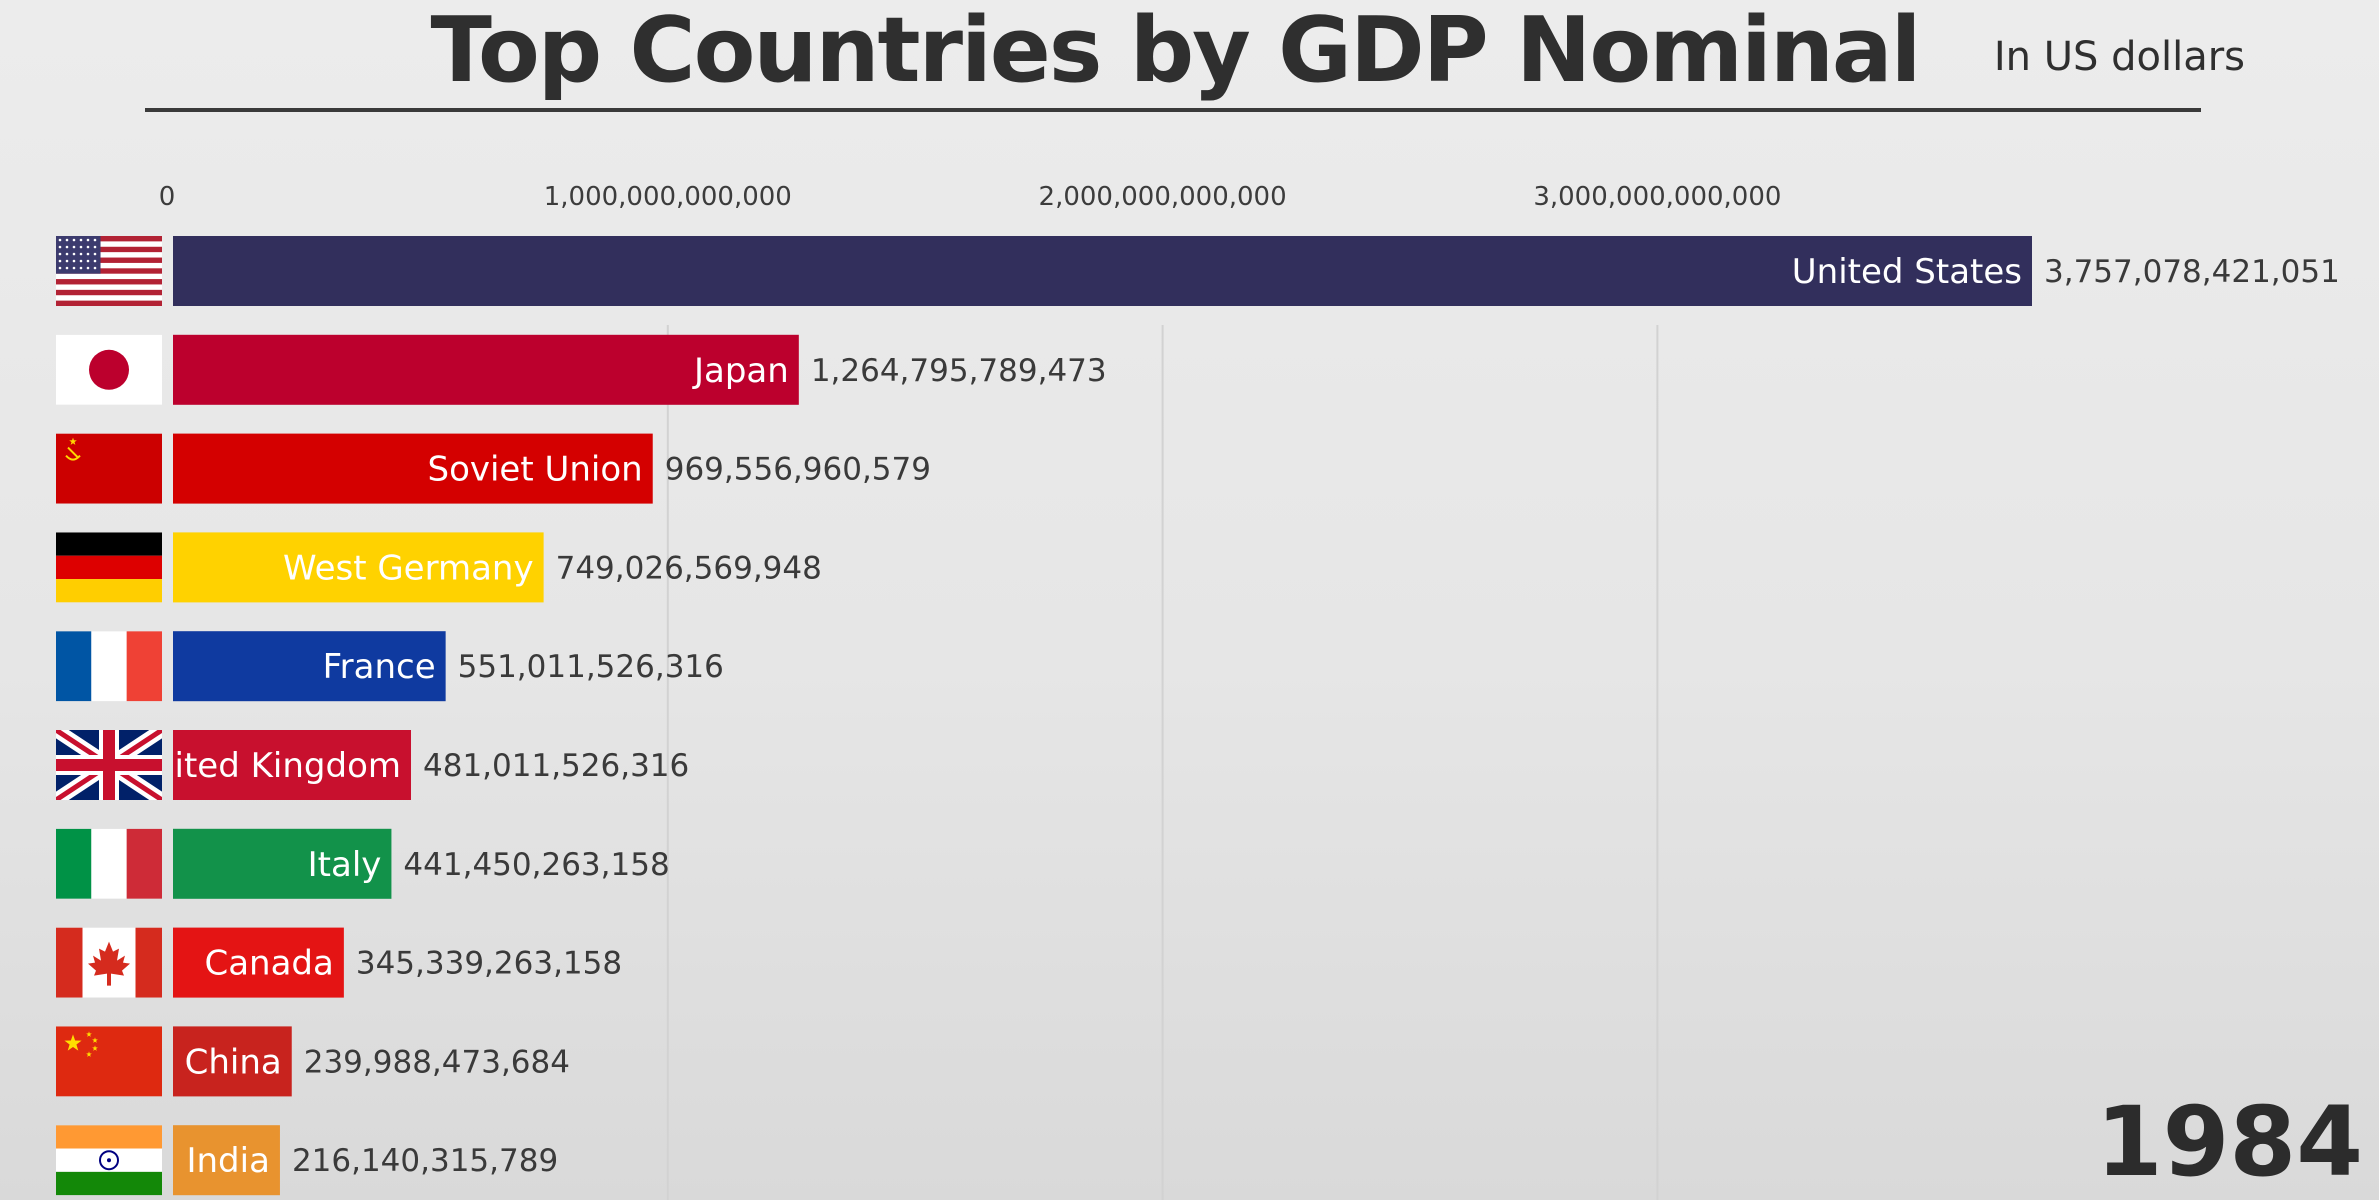 The height and width of the screenshot is (1200, 2379). What do you see at coordinates (345, 865) in the screenshot?
I see `bar-country-label: Italy` at bounding box center [345, 865].